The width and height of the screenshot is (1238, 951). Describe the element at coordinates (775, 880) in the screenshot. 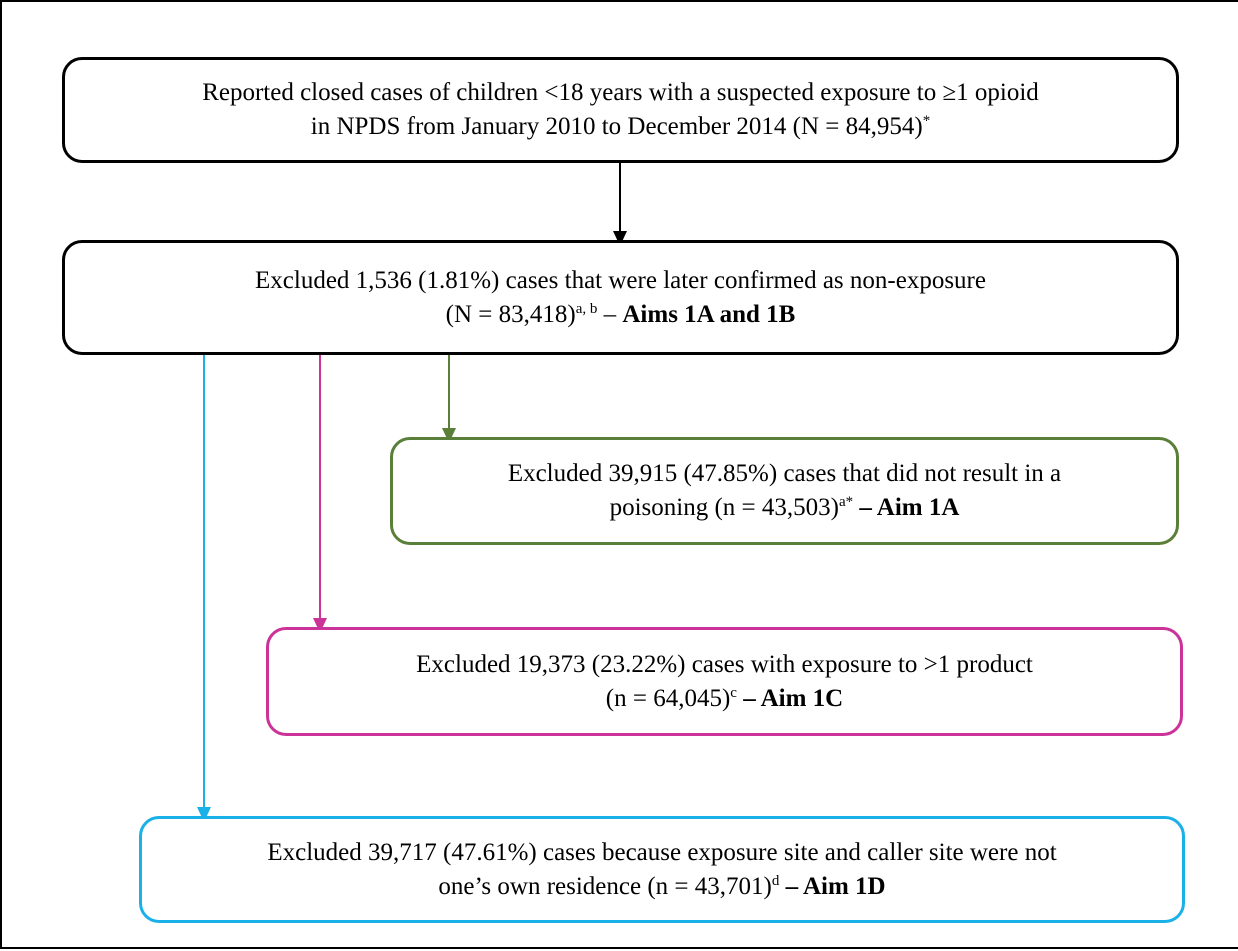

I see `footnote-mark: d` at that location.